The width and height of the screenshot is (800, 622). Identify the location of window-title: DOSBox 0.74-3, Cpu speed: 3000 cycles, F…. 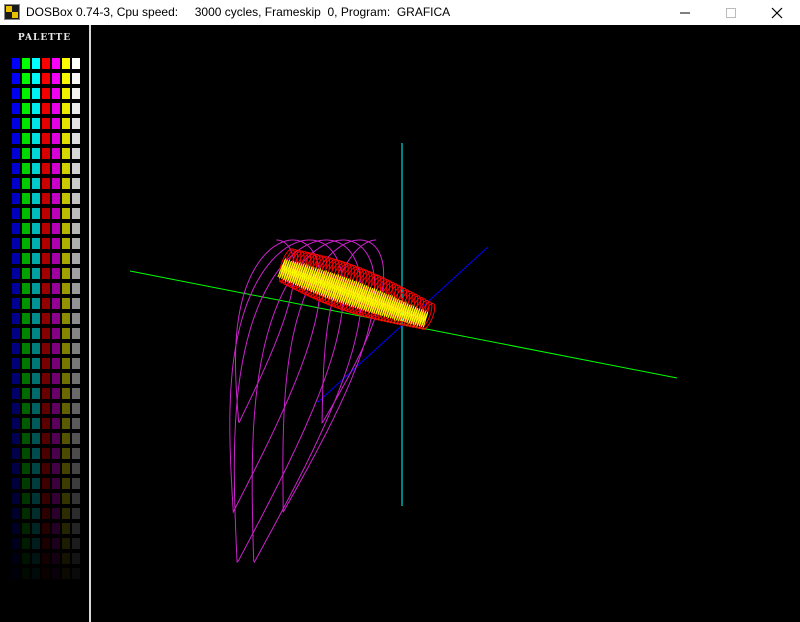
(238, 12).